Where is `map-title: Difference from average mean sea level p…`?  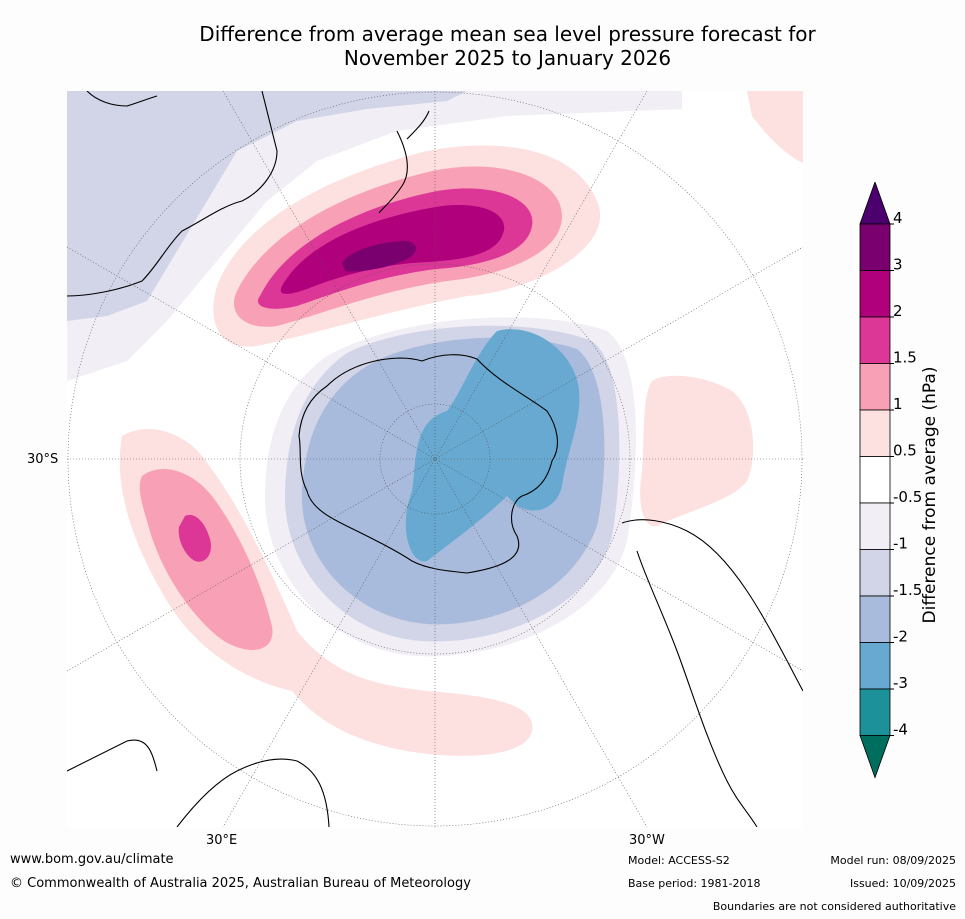
map-title: Difference from average mean sea level p… is located at coordinates (482, 46).